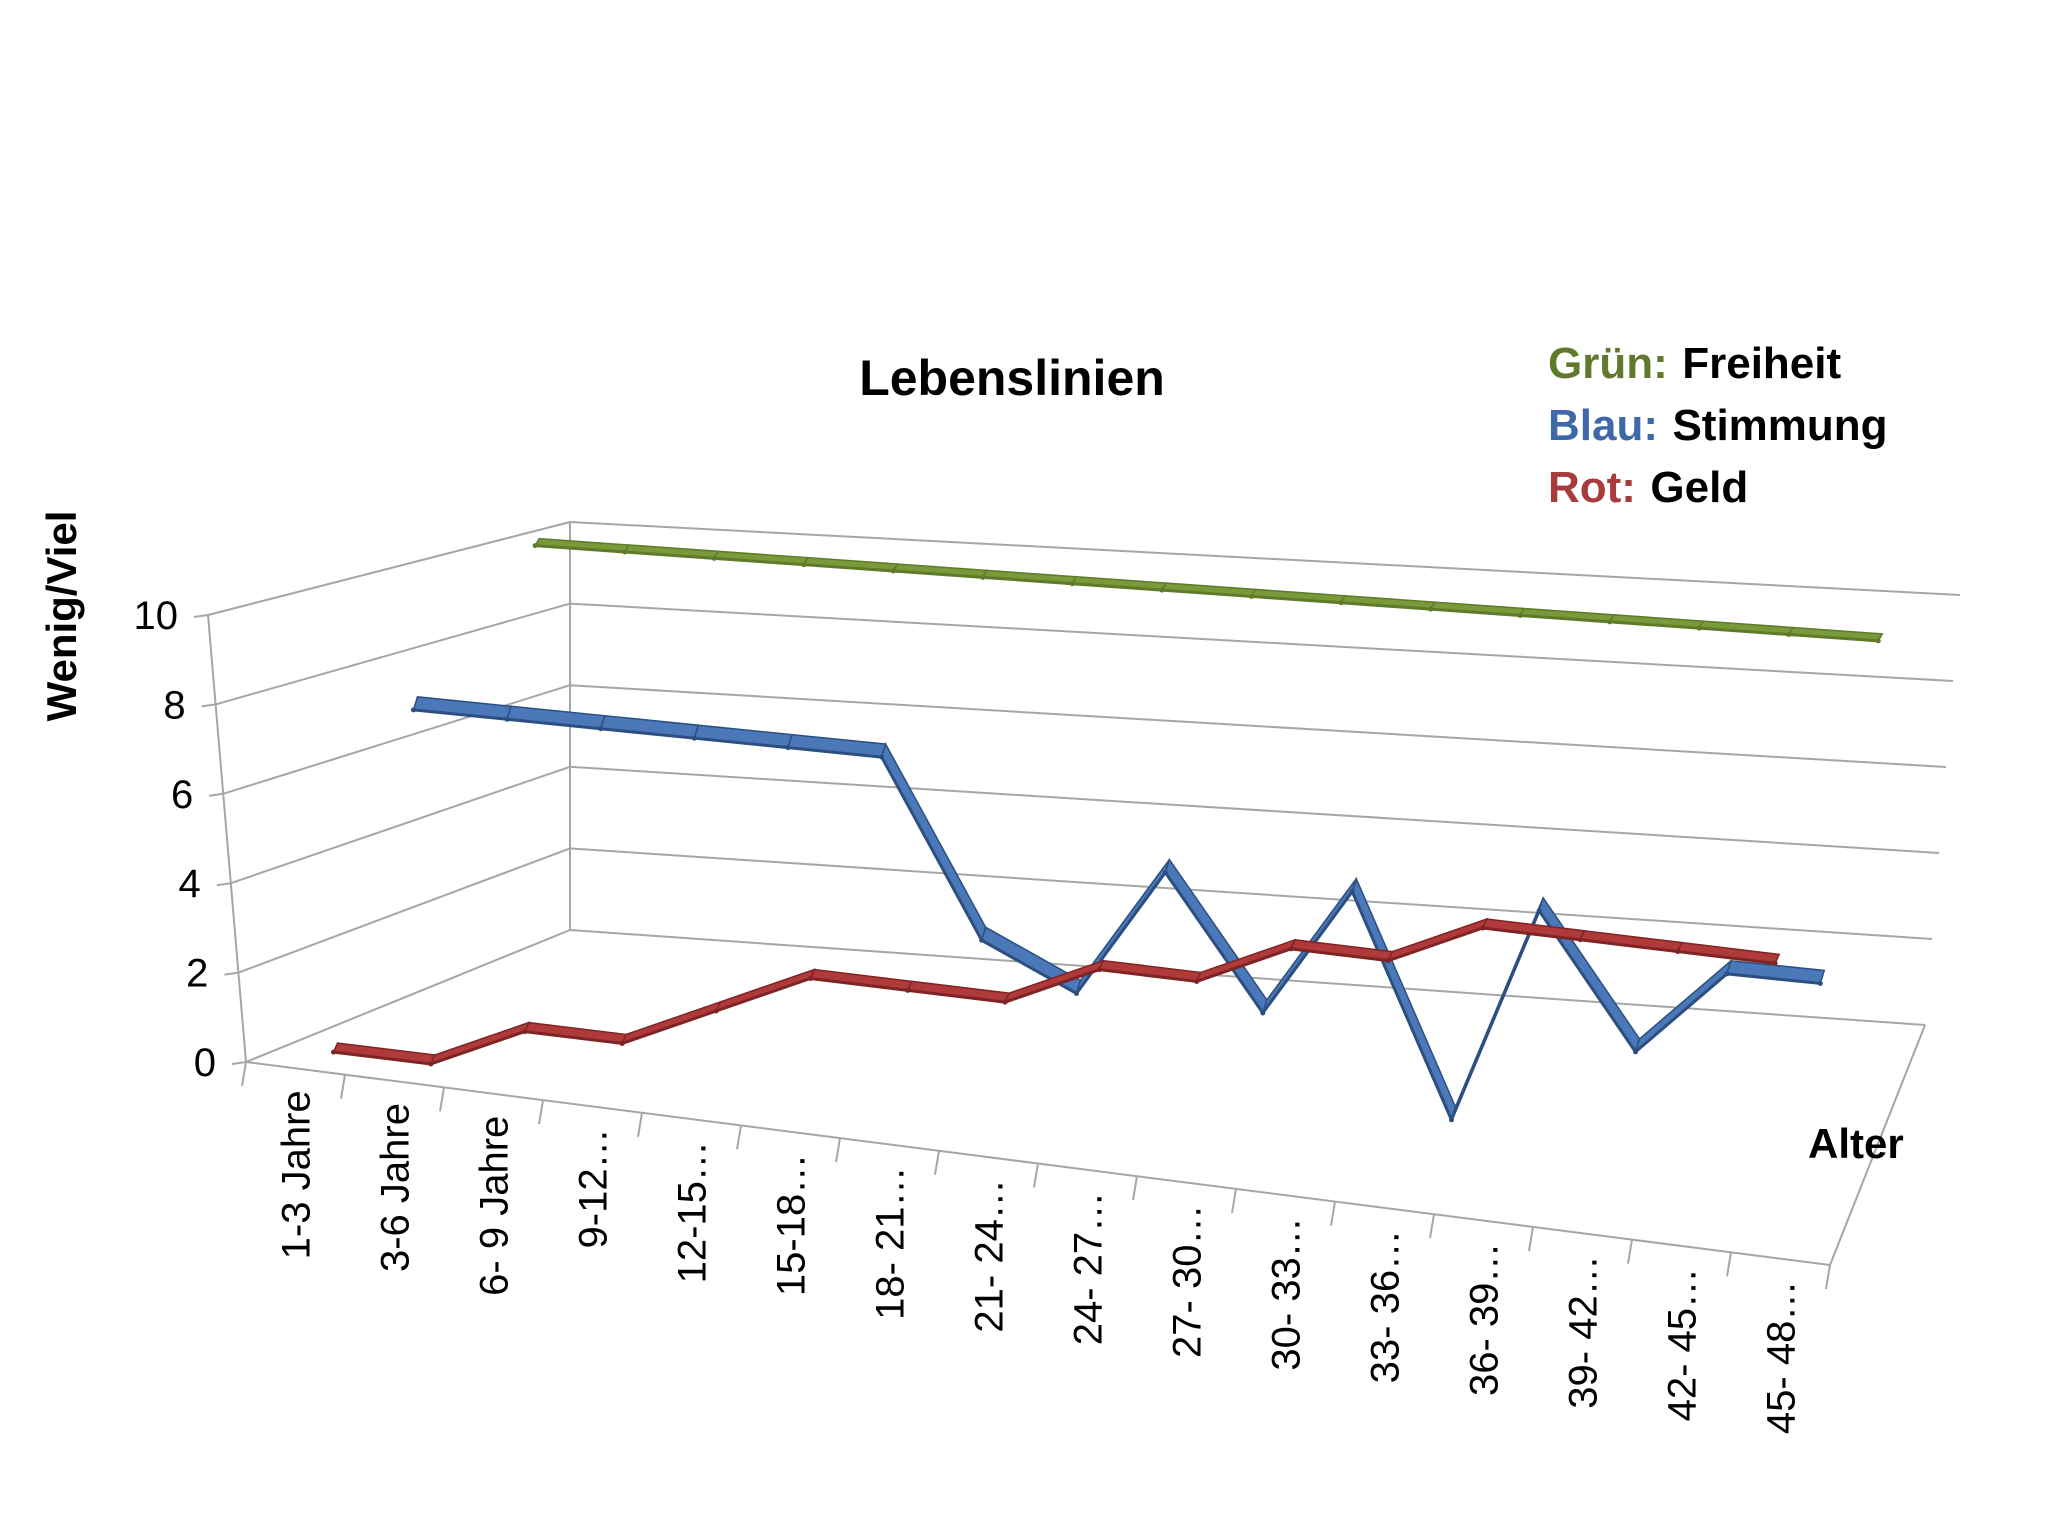 This screenshot has width=2048, height=1536. What do you see at coordinates (174, 705) in the screenshot?
I see `y-tick-label: 8` at bounding box center [174, 705].